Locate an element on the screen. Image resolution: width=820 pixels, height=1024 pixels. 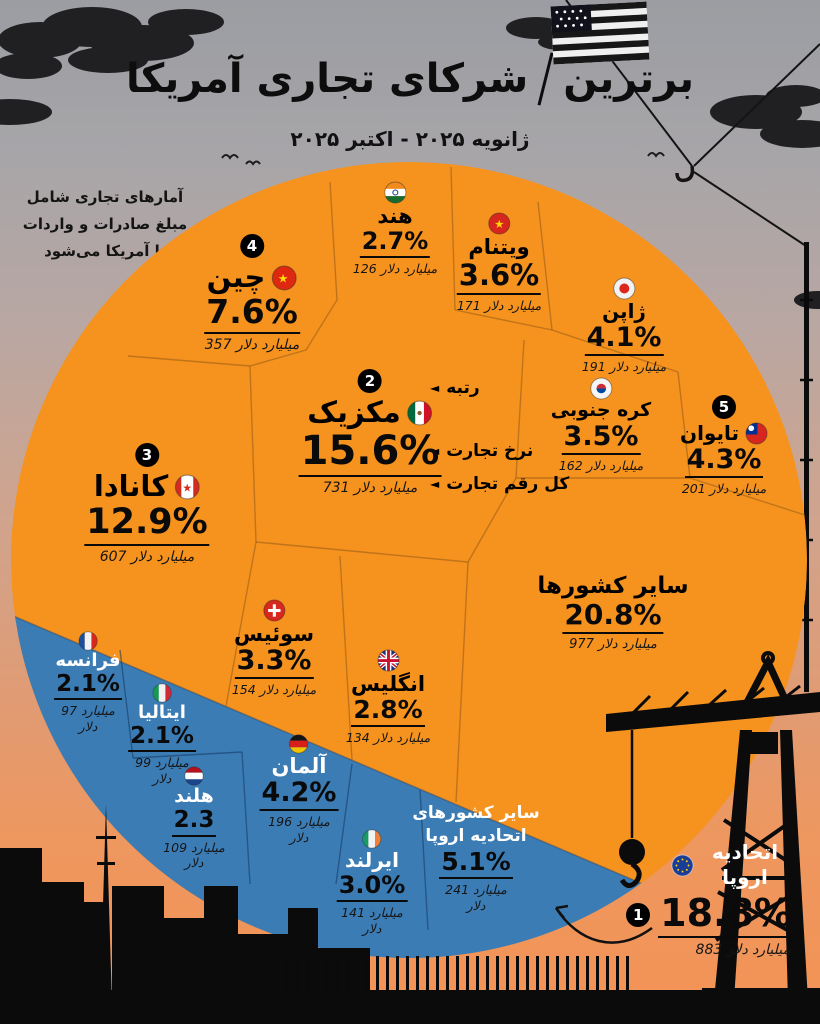
country-value: 241 میلیارد دلار is located at coordinates (476, 897).